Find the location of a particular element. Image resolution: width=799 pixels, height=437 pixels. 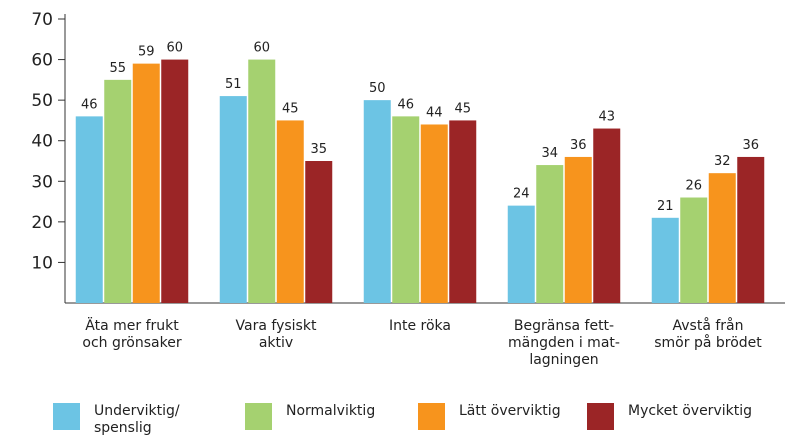

legend-label: Underviktig/ spenslig is located at coordinates (137, 419).